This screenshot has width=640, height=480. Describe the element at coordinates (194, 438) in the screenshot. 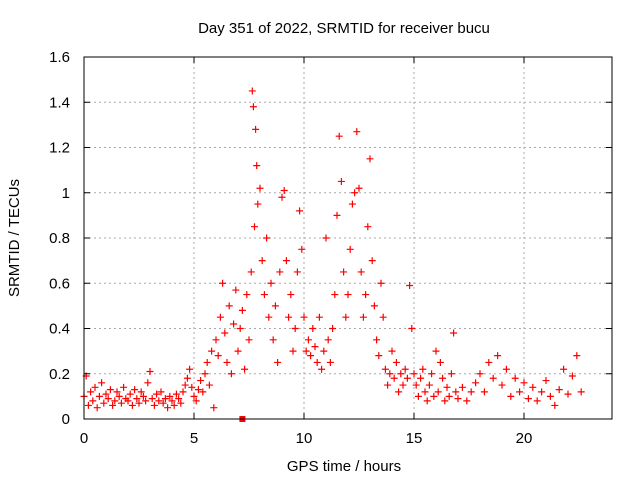

I see `x-tick-label: 5` at that location.